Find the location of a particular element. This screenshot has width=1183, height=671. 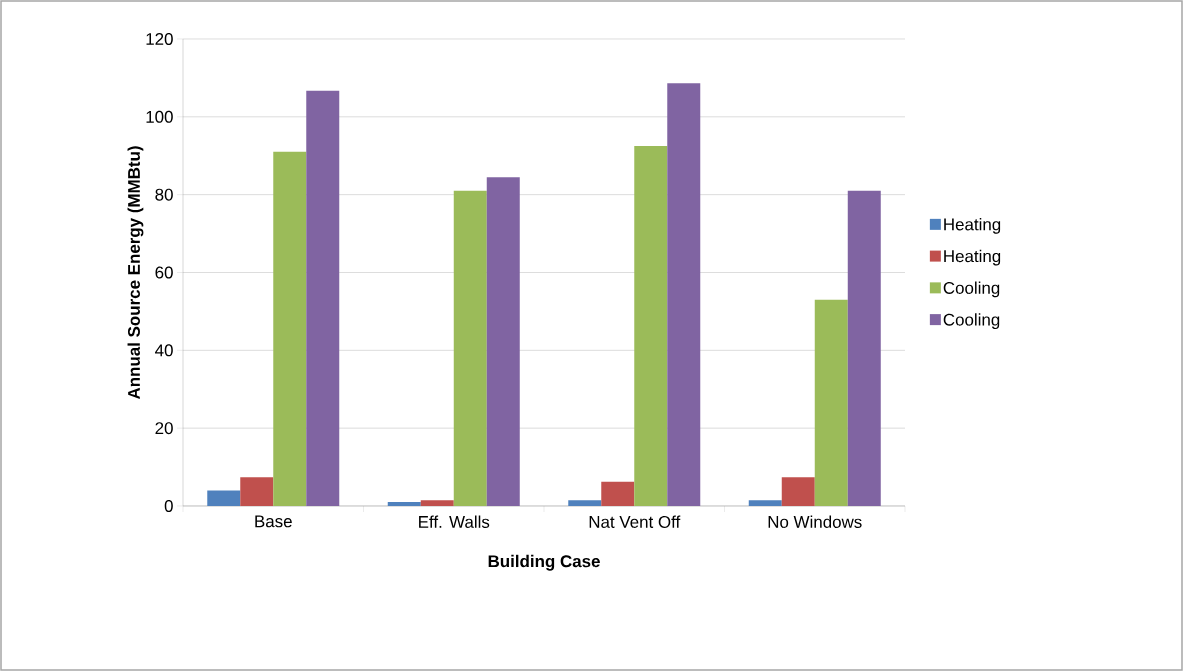

x-tick-label: No Windows is located at coordinates (815, 521).